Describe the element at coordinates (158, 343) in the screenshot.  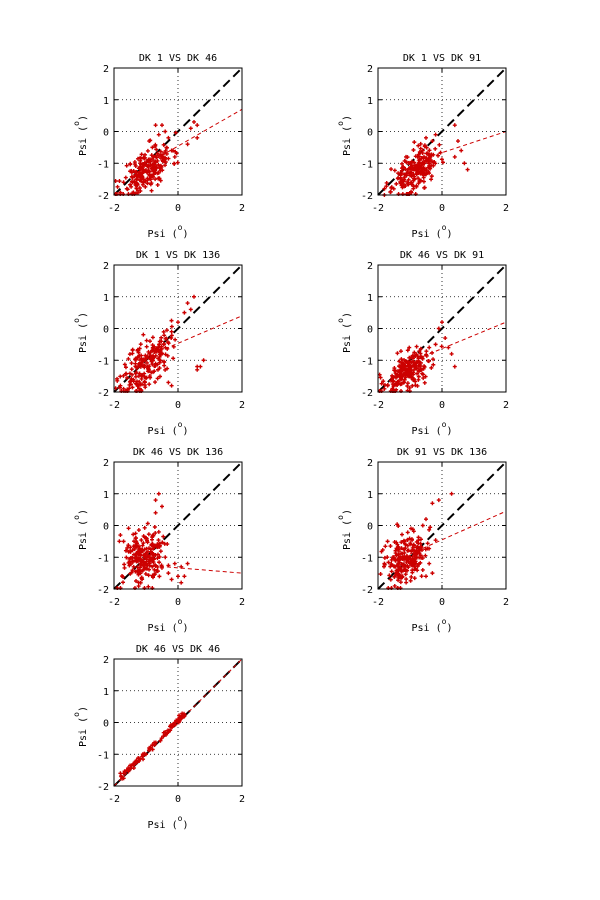
I see `scatter-panel-3: DK 1 VS DK 136 -2 0 2 -2 -1 0 1 2 Psi (o) Psi (o)` at that location.